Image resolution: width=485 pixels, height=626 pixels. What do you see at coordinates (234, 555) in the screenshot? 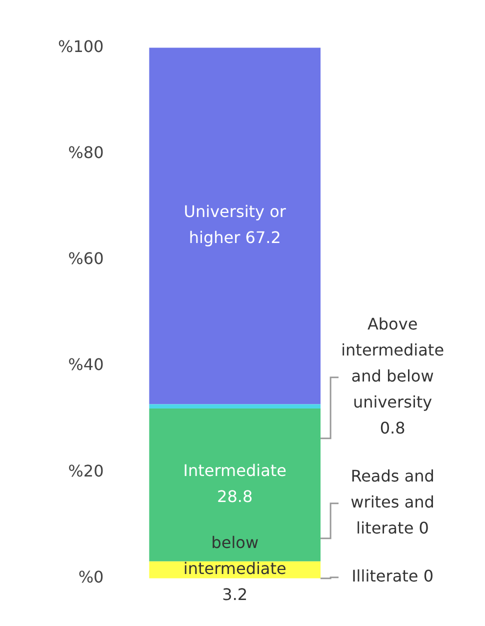
I see `series-label: below intermediate` at bounding box center [234, 555].